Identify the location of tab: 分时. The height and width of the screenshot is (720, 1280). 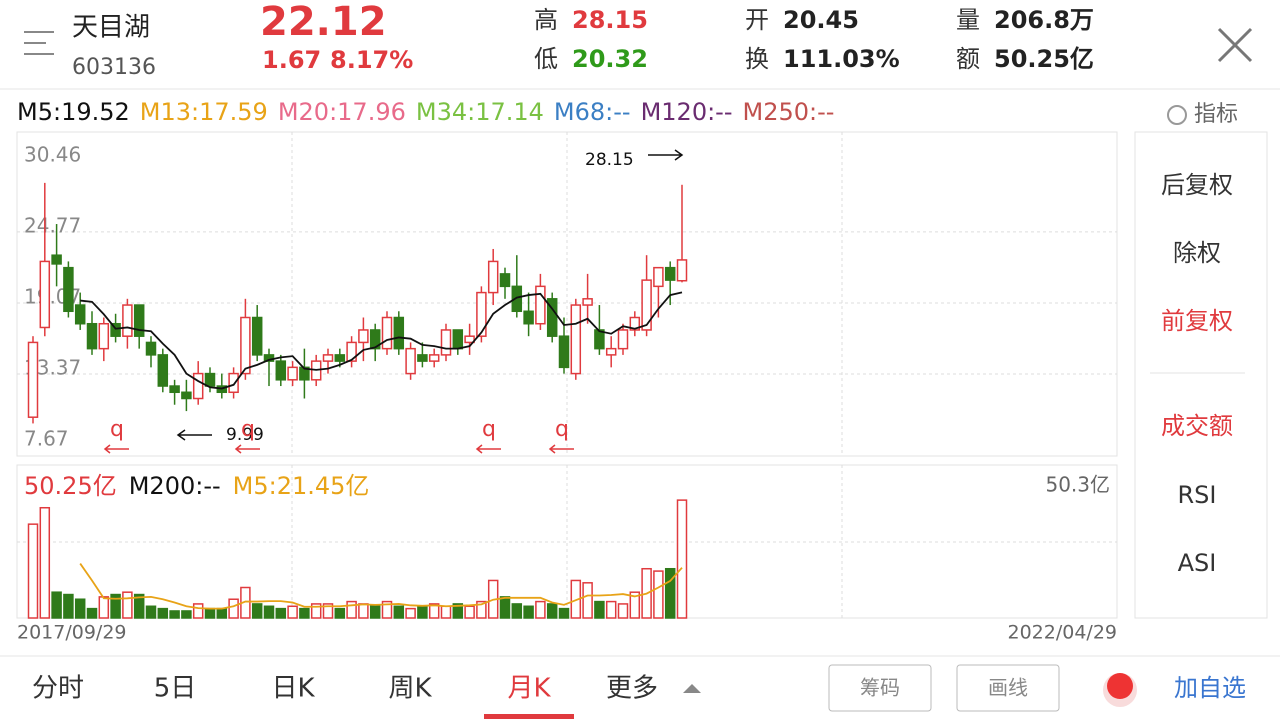
(58, 689).